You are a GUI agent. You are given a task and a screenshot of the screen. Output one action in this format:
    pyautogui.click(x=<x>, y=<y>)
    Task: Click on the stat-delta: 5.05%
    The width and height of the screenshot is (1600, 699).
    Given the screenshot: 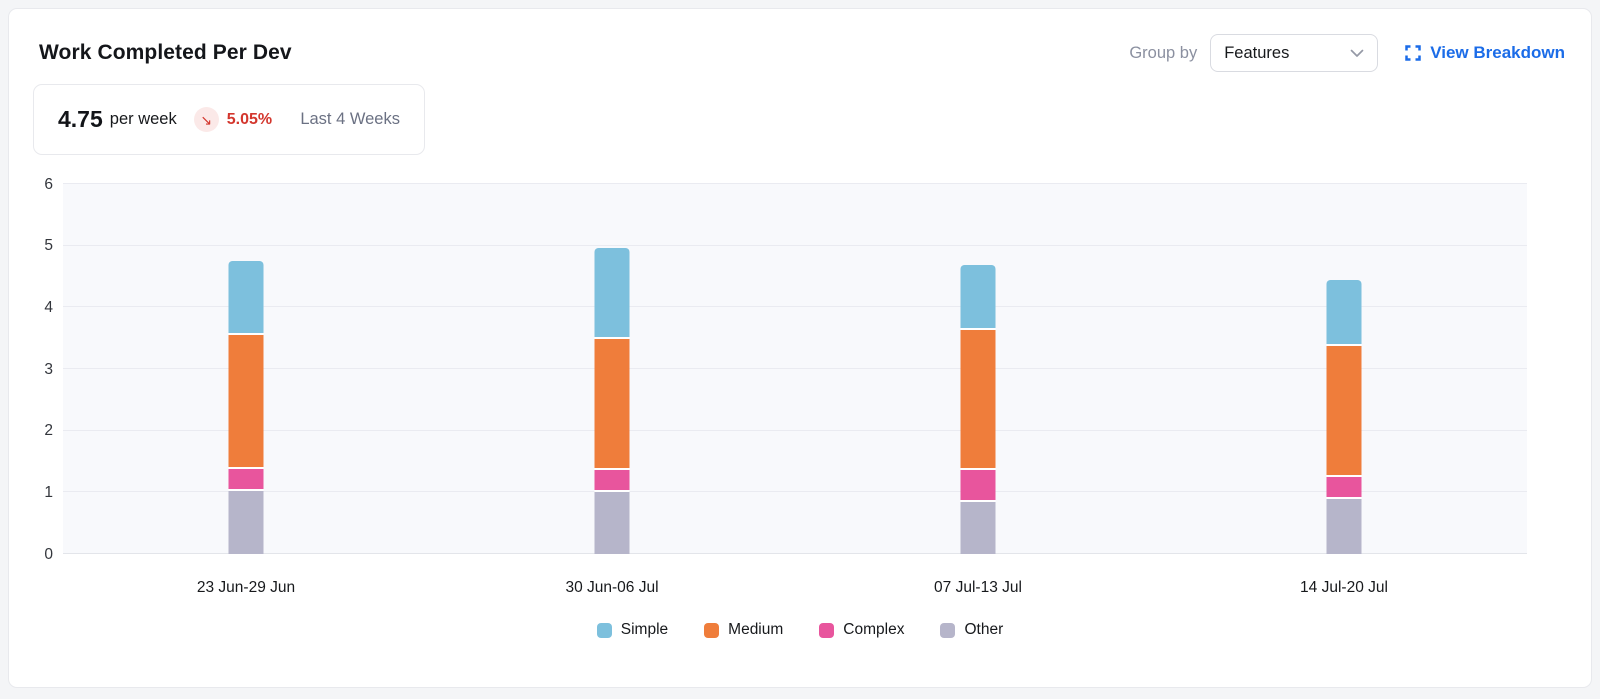 What is the action you would take?
    pyautogui.click(x=249, y=119)
    